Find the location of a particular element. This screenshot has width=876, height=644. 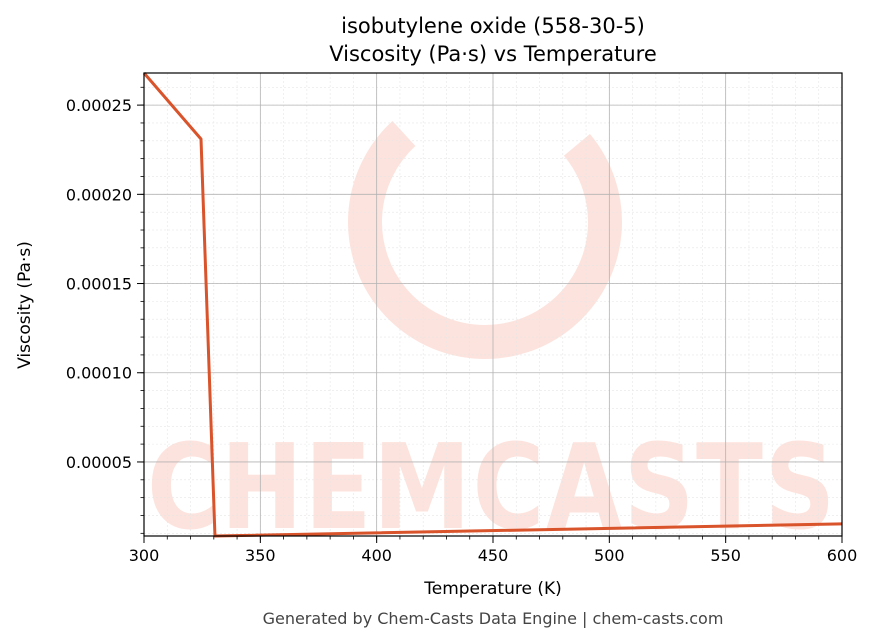

x-tick-label: 600 is located at coordinates (842, 555).